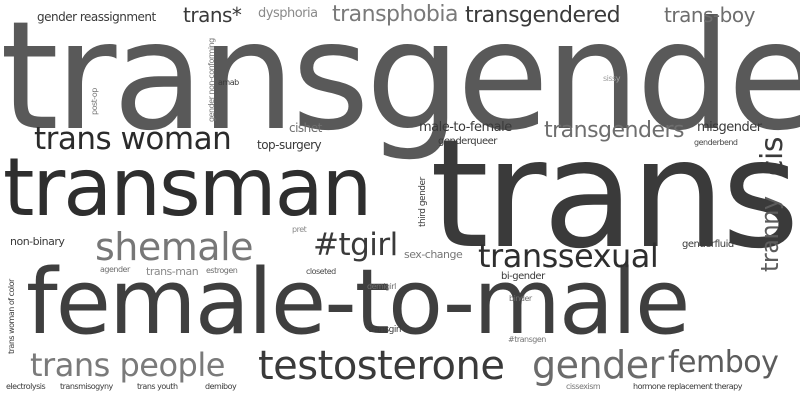 The width and height of the screenshot is (800, 400). What do you see at coordinates (115, 269) in the screenshot?
I see `word-agender: agender` at bounding box center [115, 269].